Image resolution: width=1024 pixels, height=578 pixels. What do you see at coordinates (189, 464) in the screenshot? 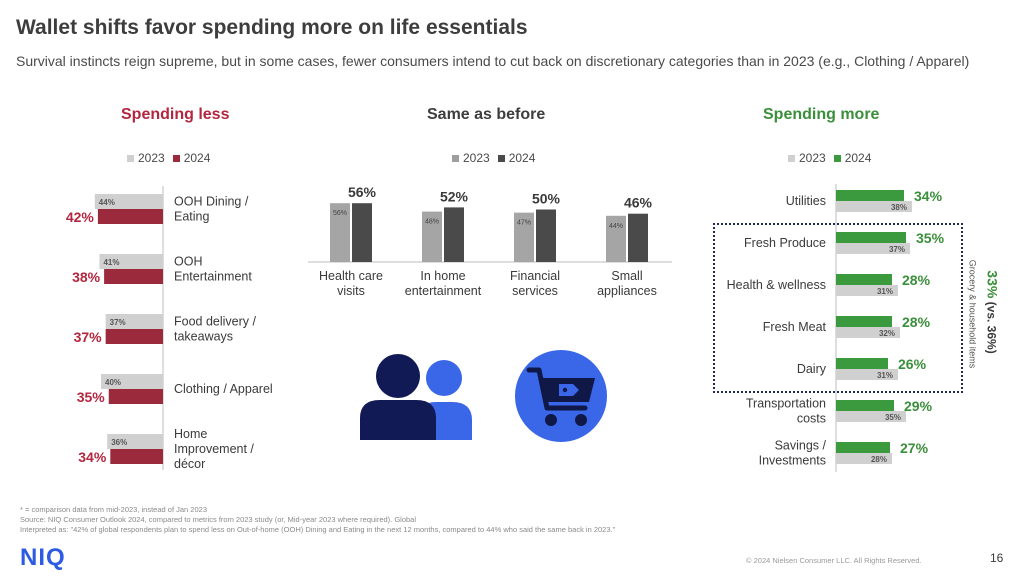
I see `category-label: décor` at bounding box center [189, 464].